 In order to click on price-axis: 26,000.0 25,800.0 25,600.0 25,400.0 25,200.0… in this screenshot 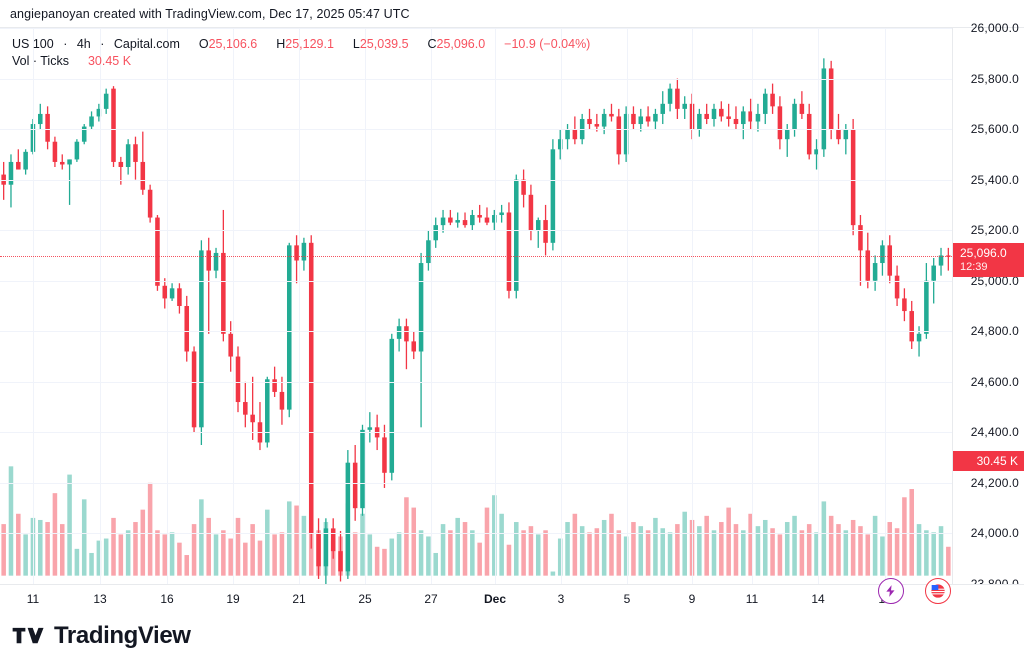, I will do `click(988, 306)`.